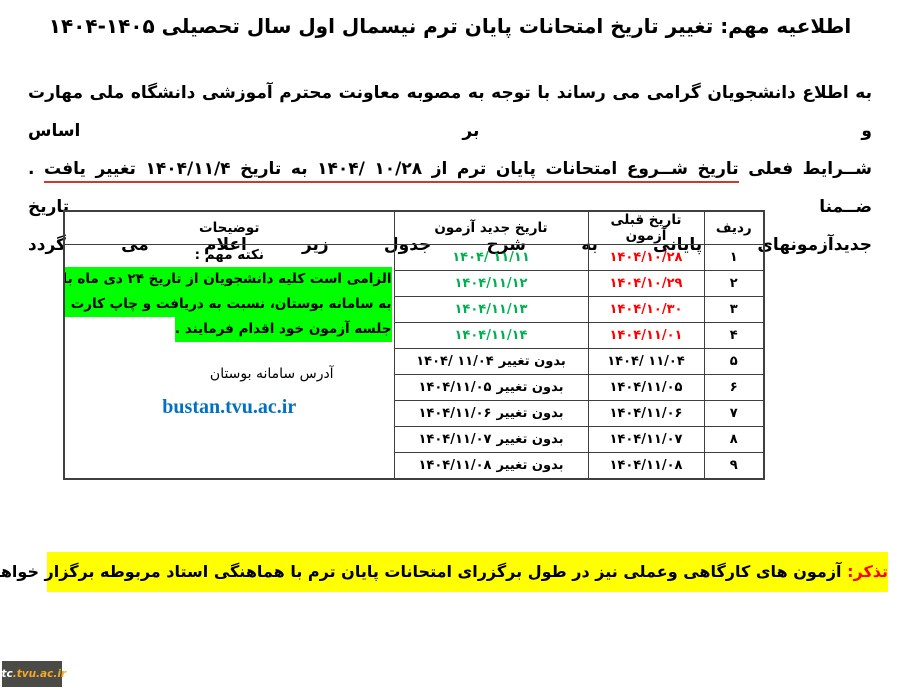 Image resolution: width=900 pixels, height=695 pixels. Describe the element at coordinates (805, 169) in the screenshot. I see `line2-prefix: شــرایط فعلی` at that location.